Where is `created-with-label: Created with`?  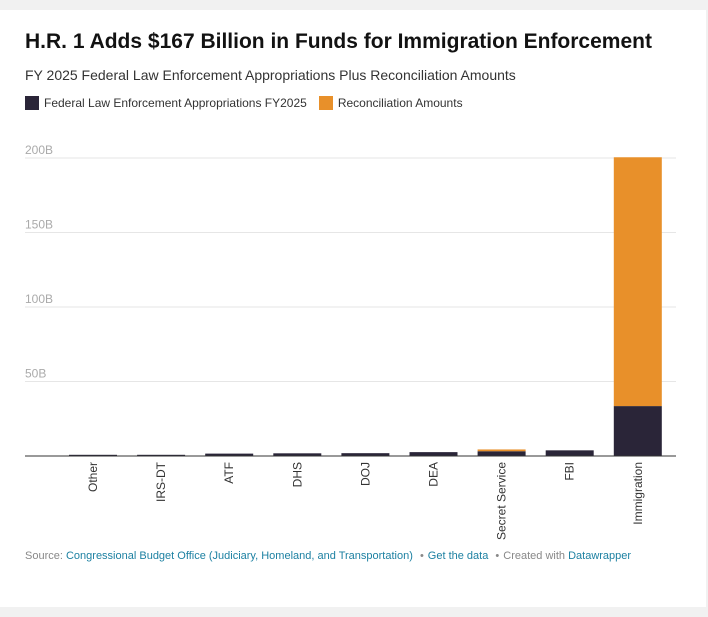 created-with-label: Created with is located at coordinates (534, 556).